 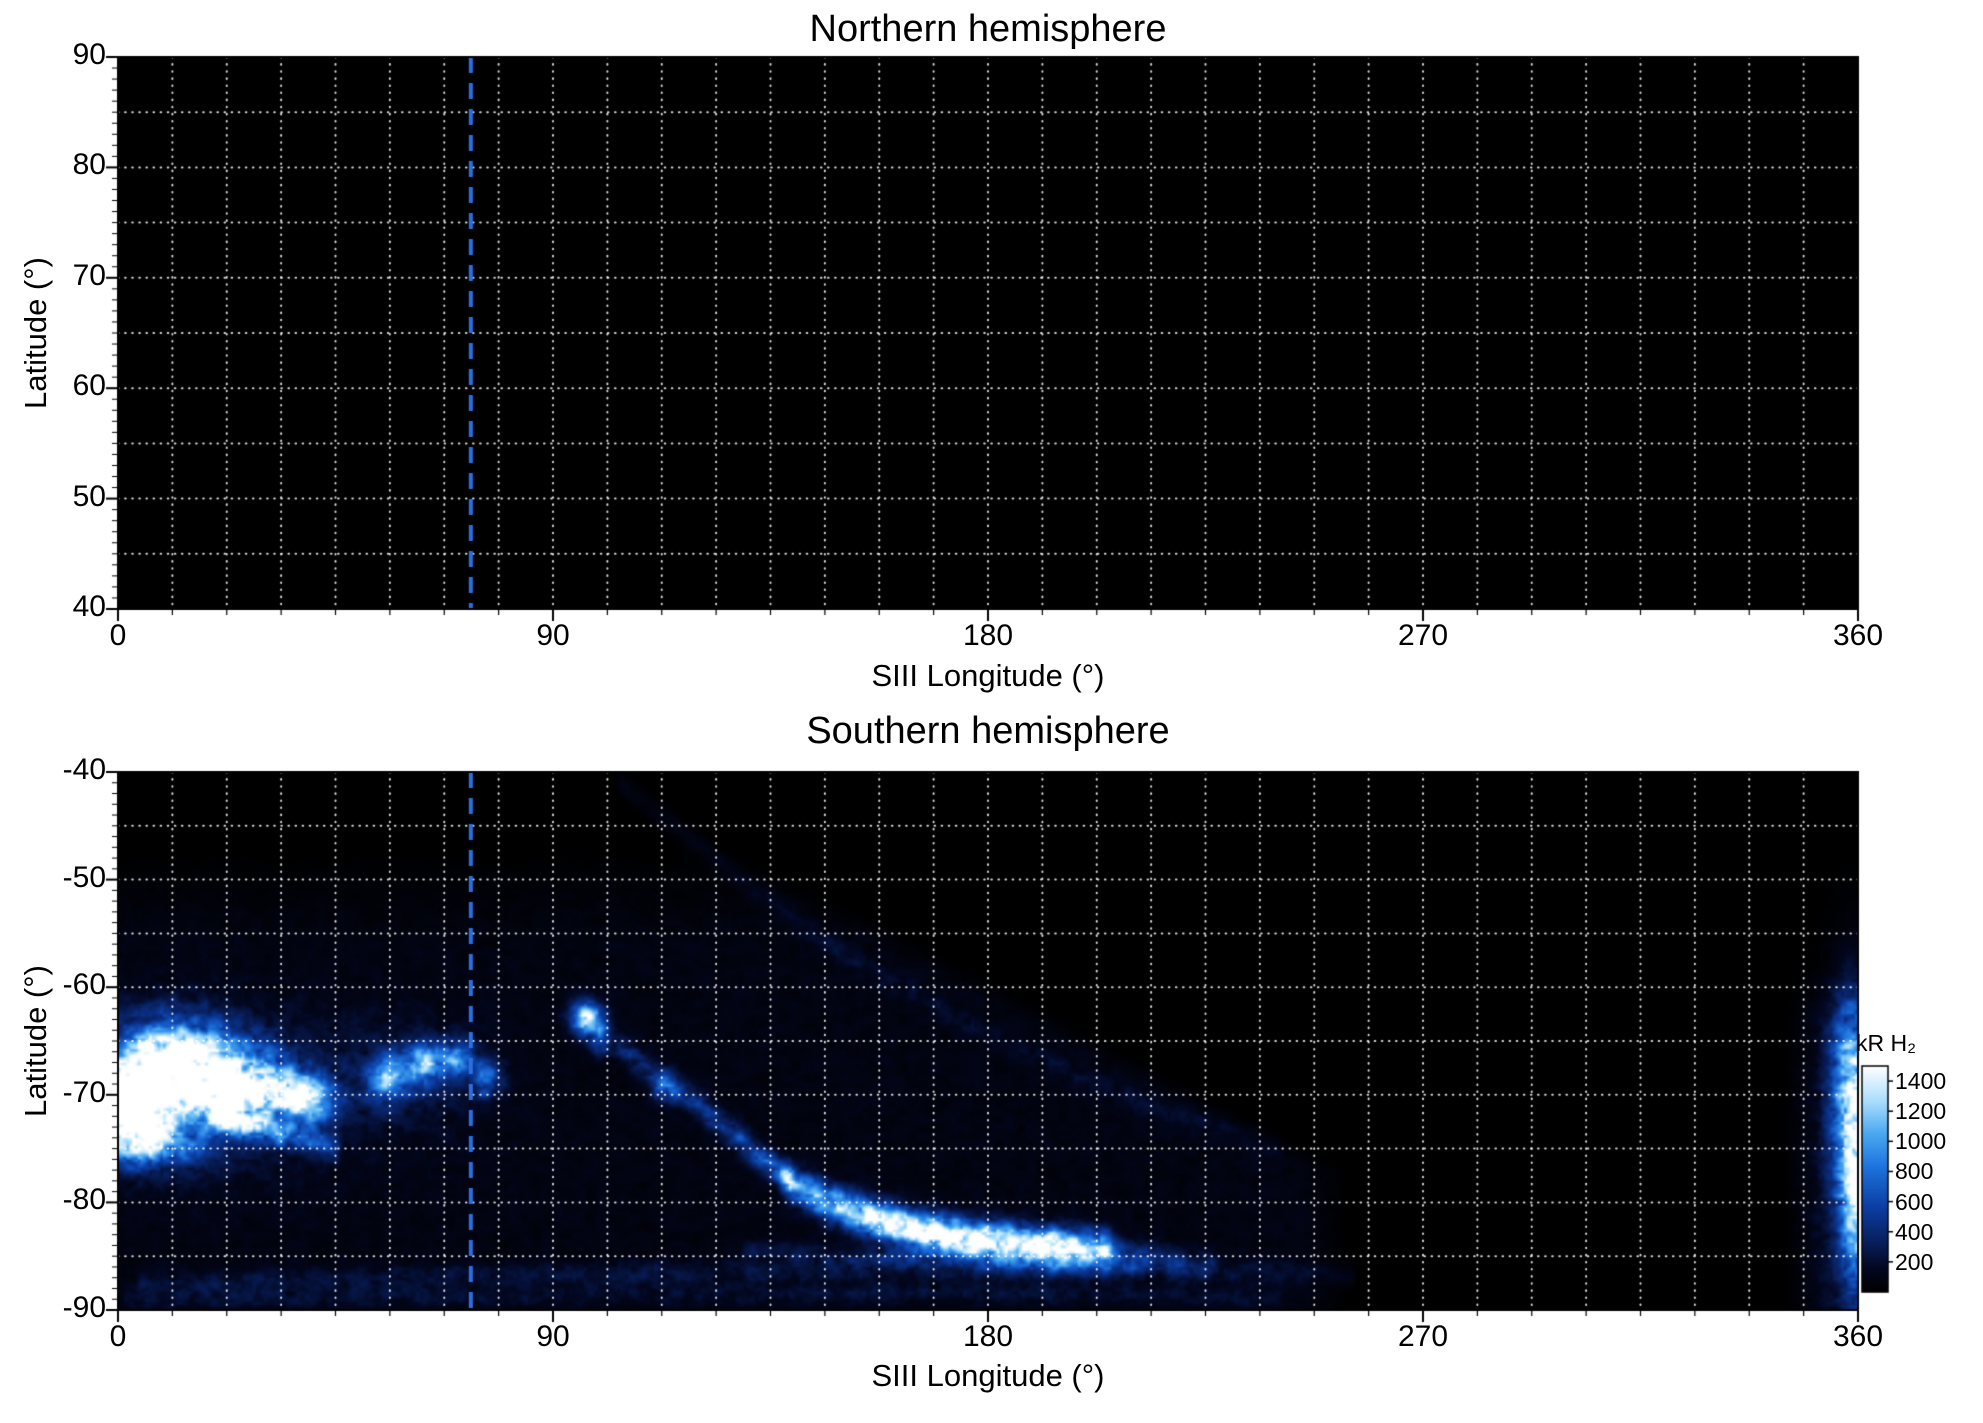 What do you see at coordinates (1886, 1043) in the screenshot?
I see `colorbar-title: kR H₂` at bounding box center [1886, 1043].